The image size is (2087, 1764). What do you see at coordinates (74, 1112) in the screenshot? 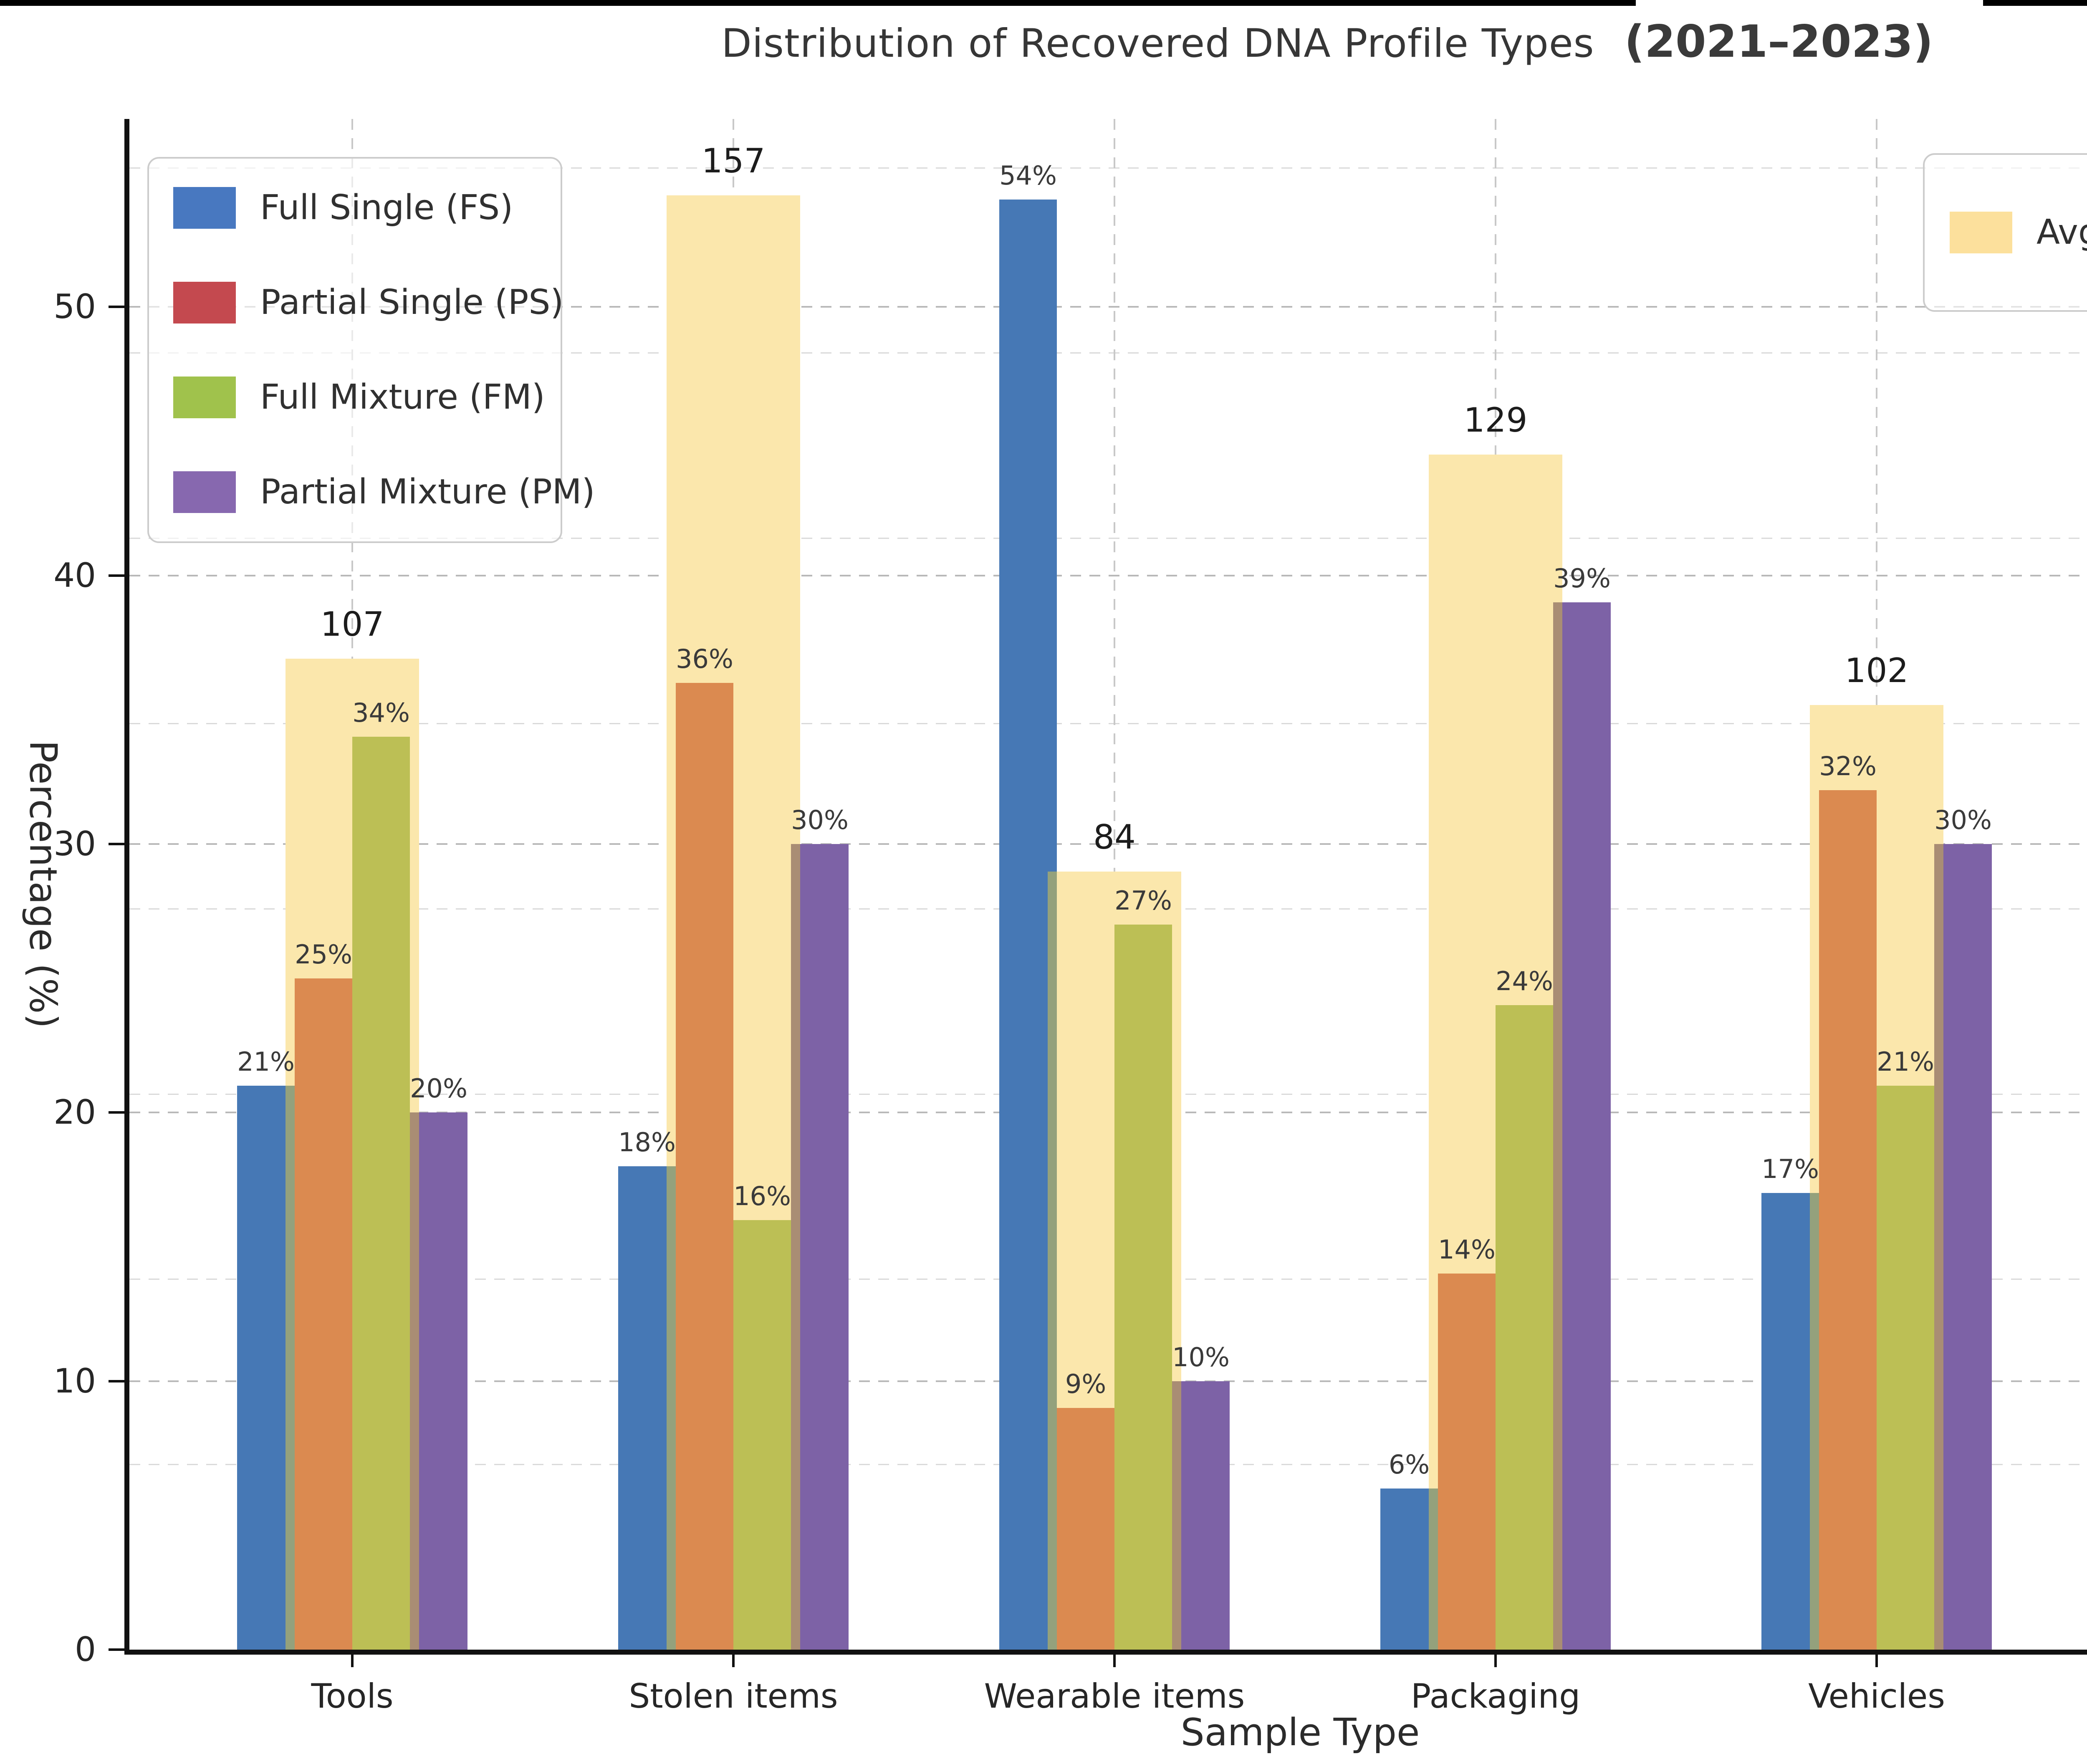
I see `y-left-tick-label: 20` at bounding box center [74, 1112].